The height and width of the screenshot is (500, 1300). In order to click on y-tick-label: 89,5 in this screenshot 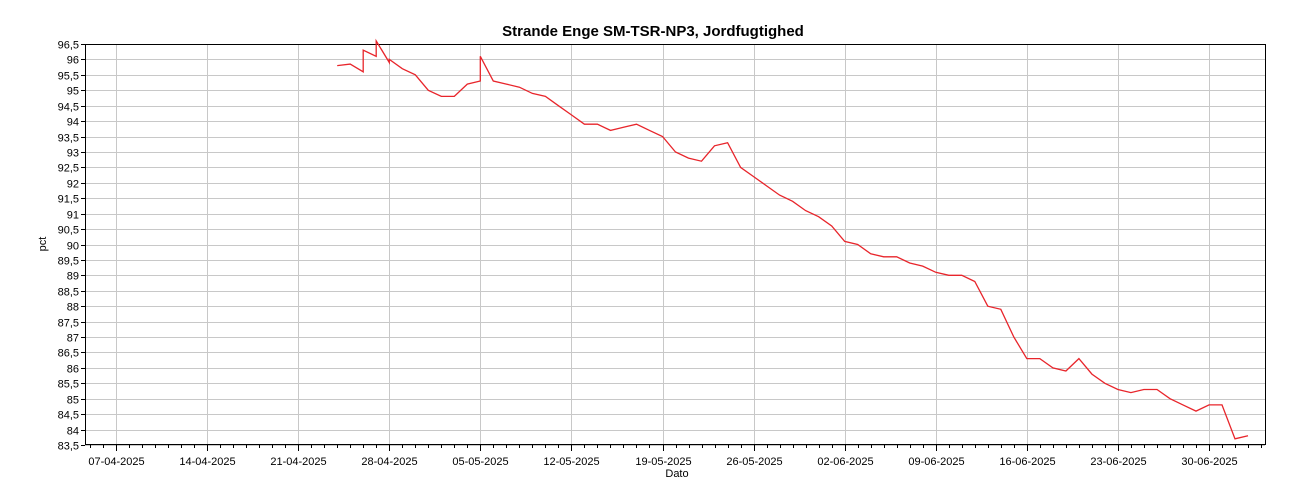, I will do `click(68, 262)`.